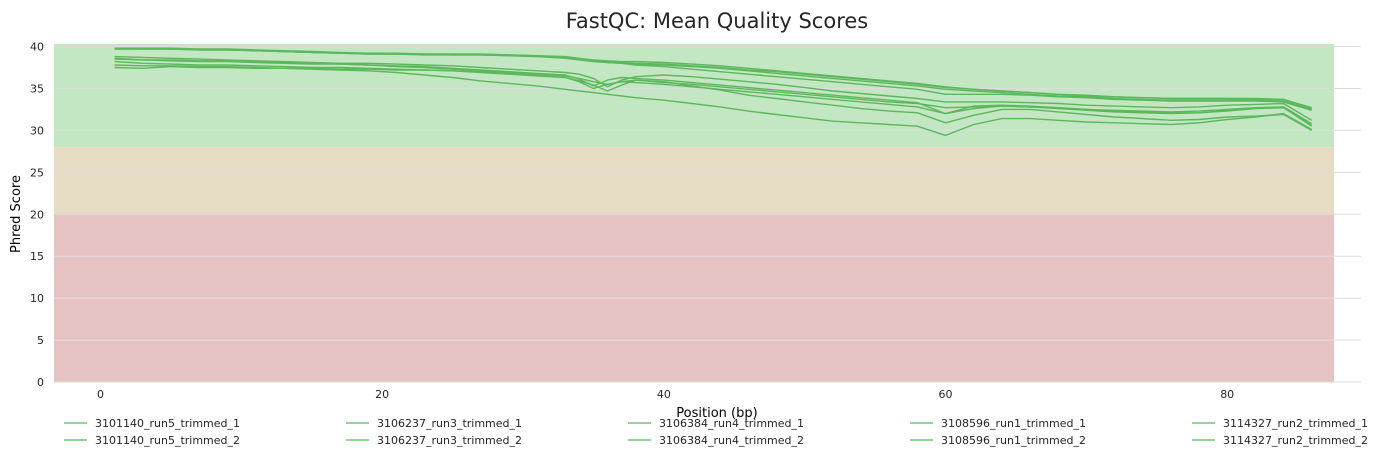  I want to click on y-tick-label: 25, so click(37, 172).